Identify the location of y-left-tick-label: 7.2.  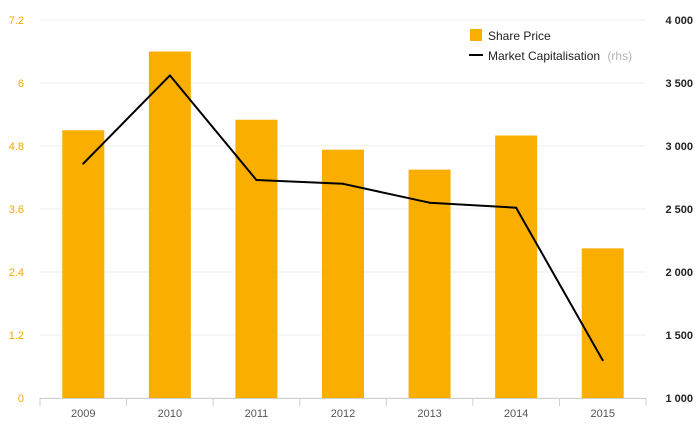
(16, 21).